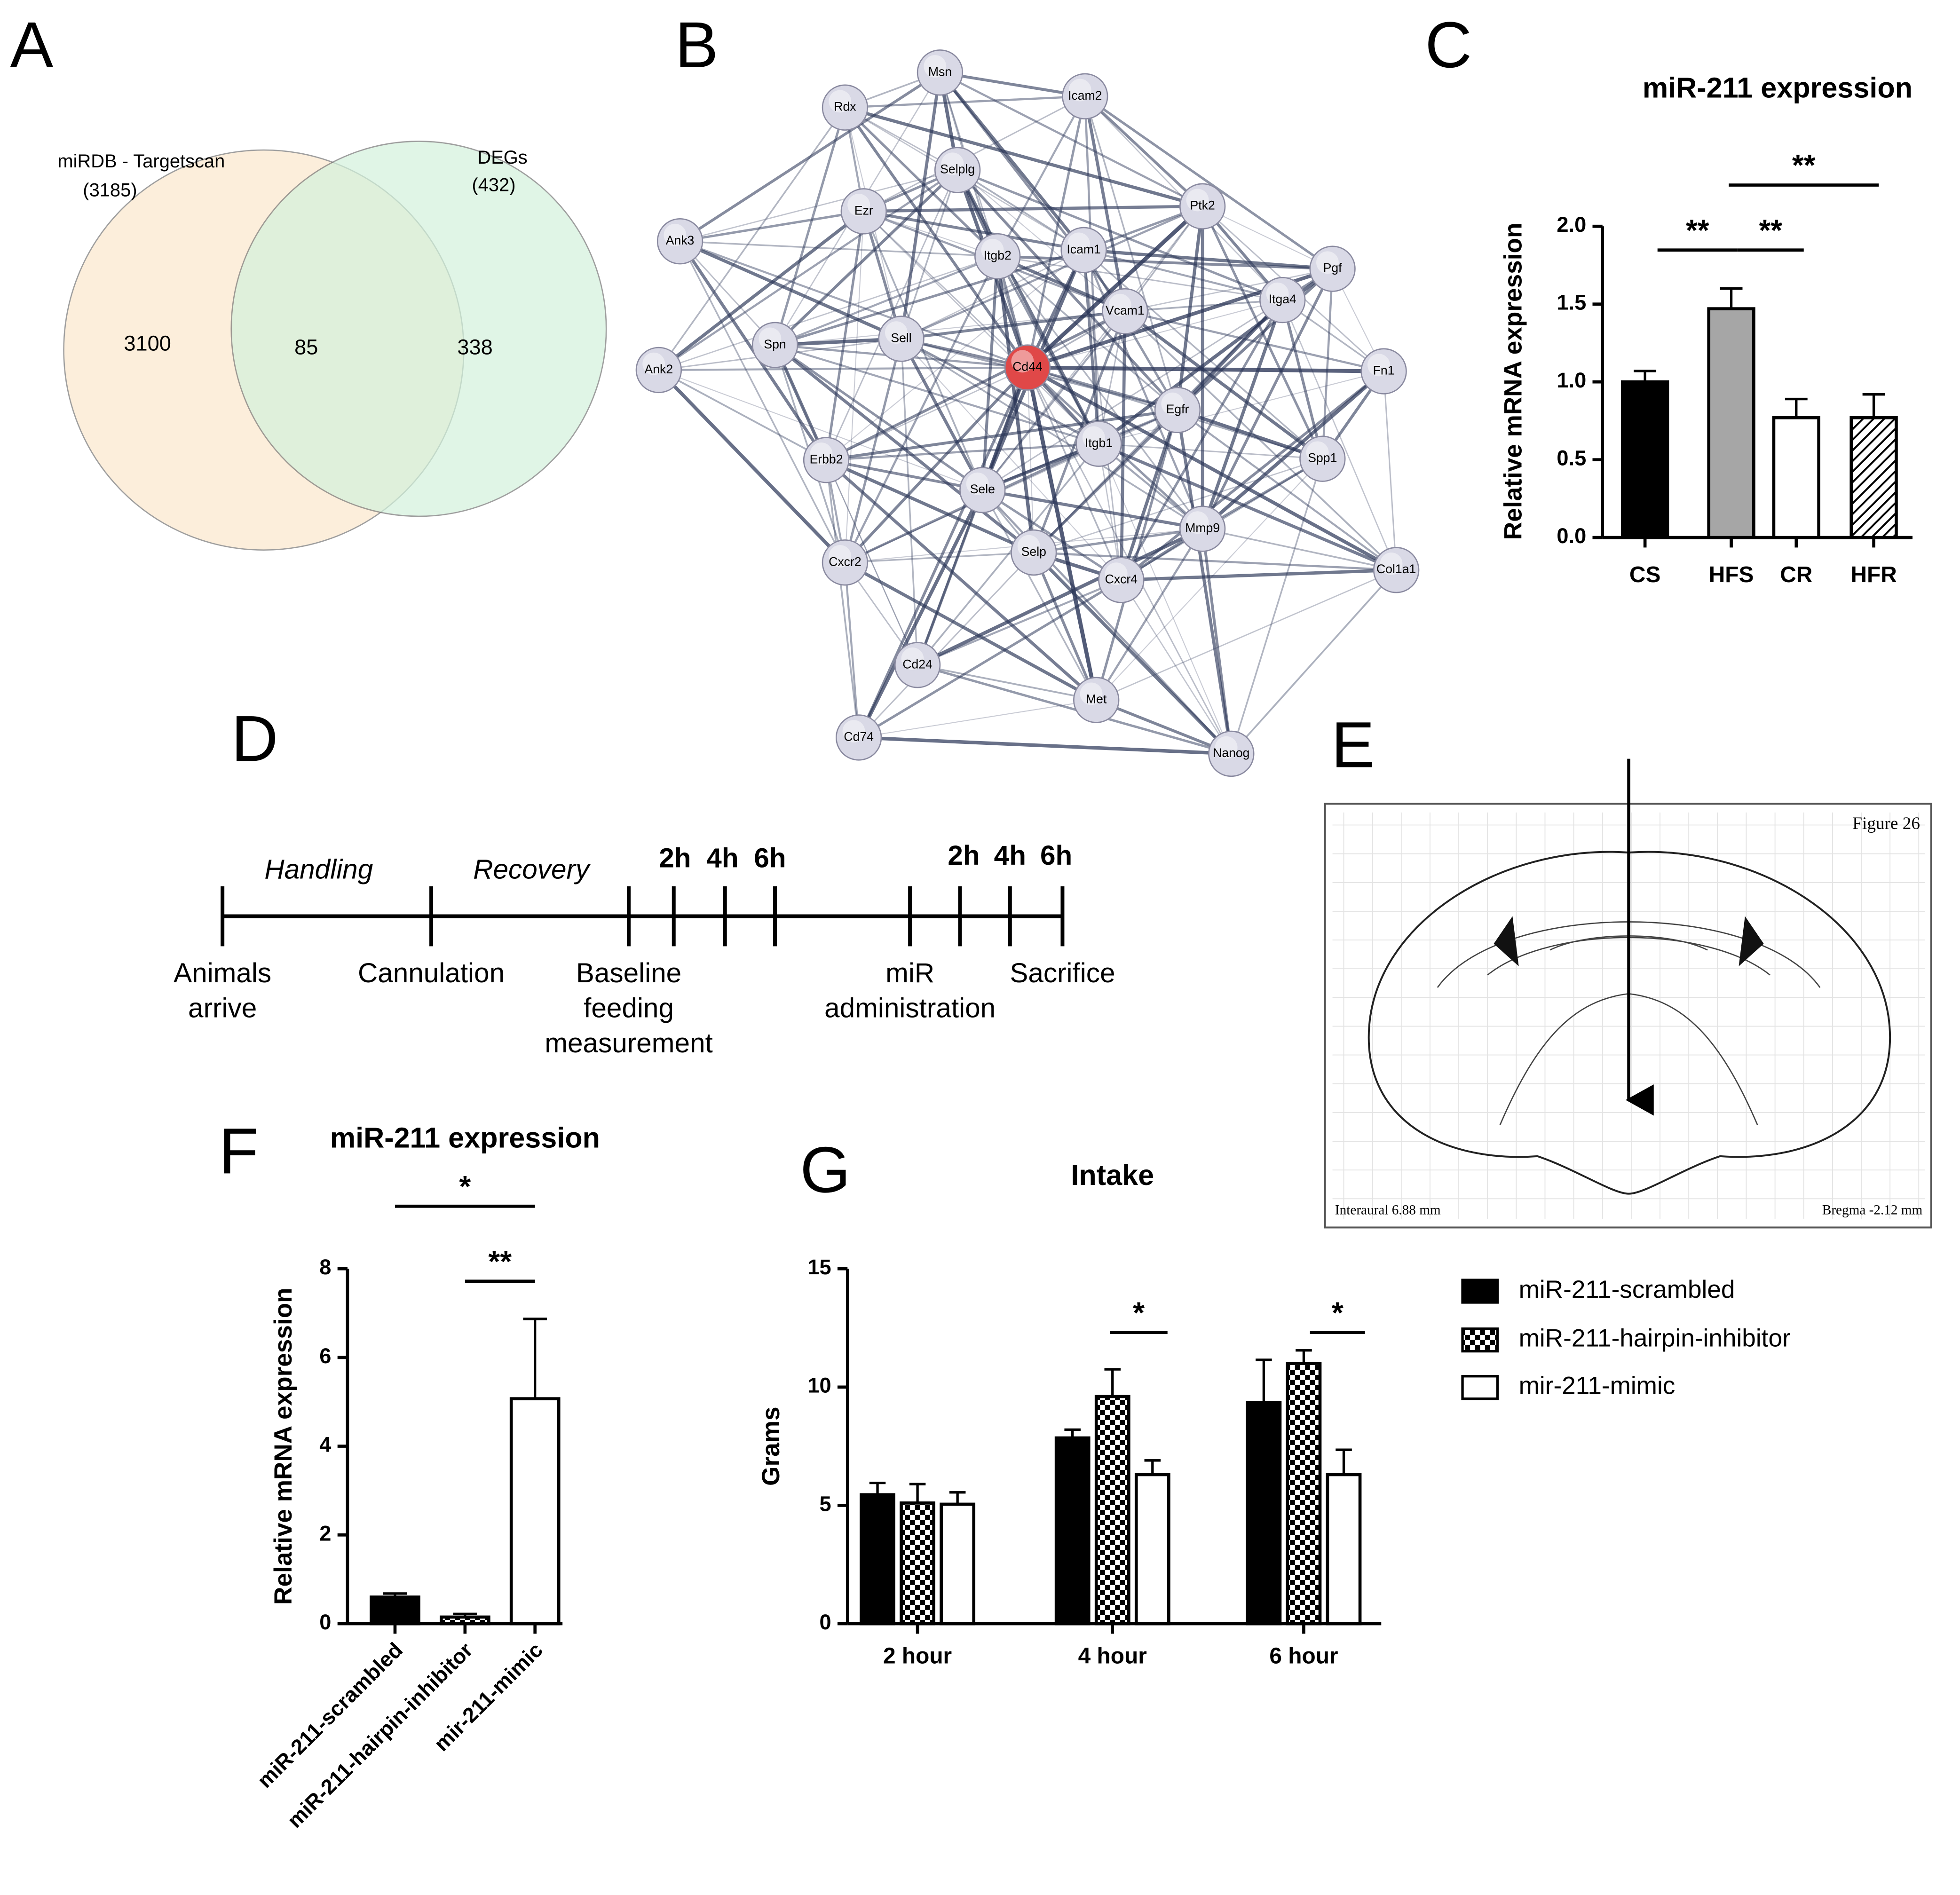 The image size is (1960, 1895). What do you see at coordinates (1010, 855) in the screenshot?
I see `timeline-timepoint: 4h` at bounding box center [1010, 855].